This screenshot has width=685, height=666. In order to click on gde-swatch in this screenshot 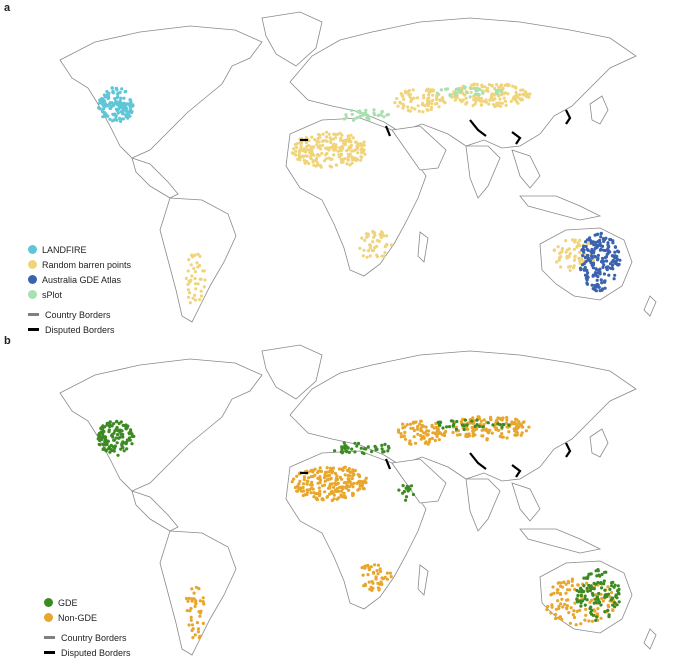, I will do `click(48, 602)`.